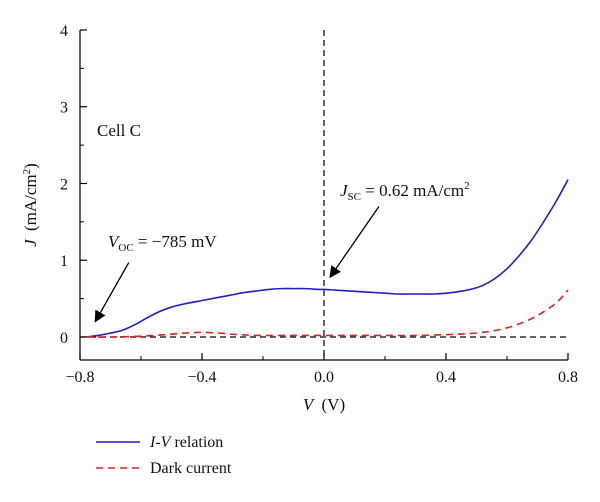  I want to click on y-axis-label-var: J, so click(30, 242).